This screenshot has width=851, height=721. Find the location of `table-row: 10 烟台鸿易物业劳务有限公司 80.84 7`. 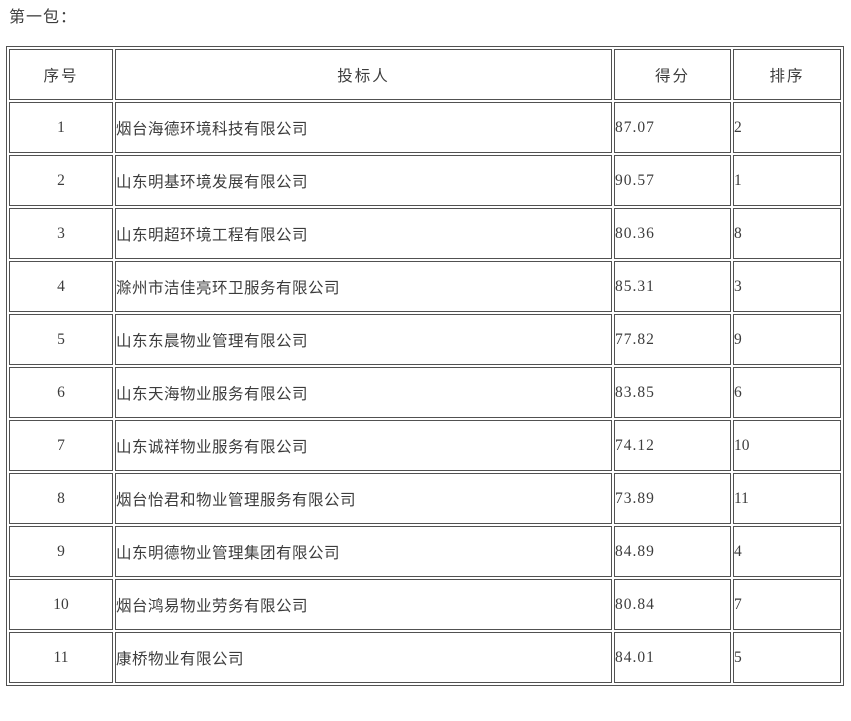

table-row: 10 烟台鸿易物业劳务有限公司 80.84 7 is located at coordinates (425, 604).